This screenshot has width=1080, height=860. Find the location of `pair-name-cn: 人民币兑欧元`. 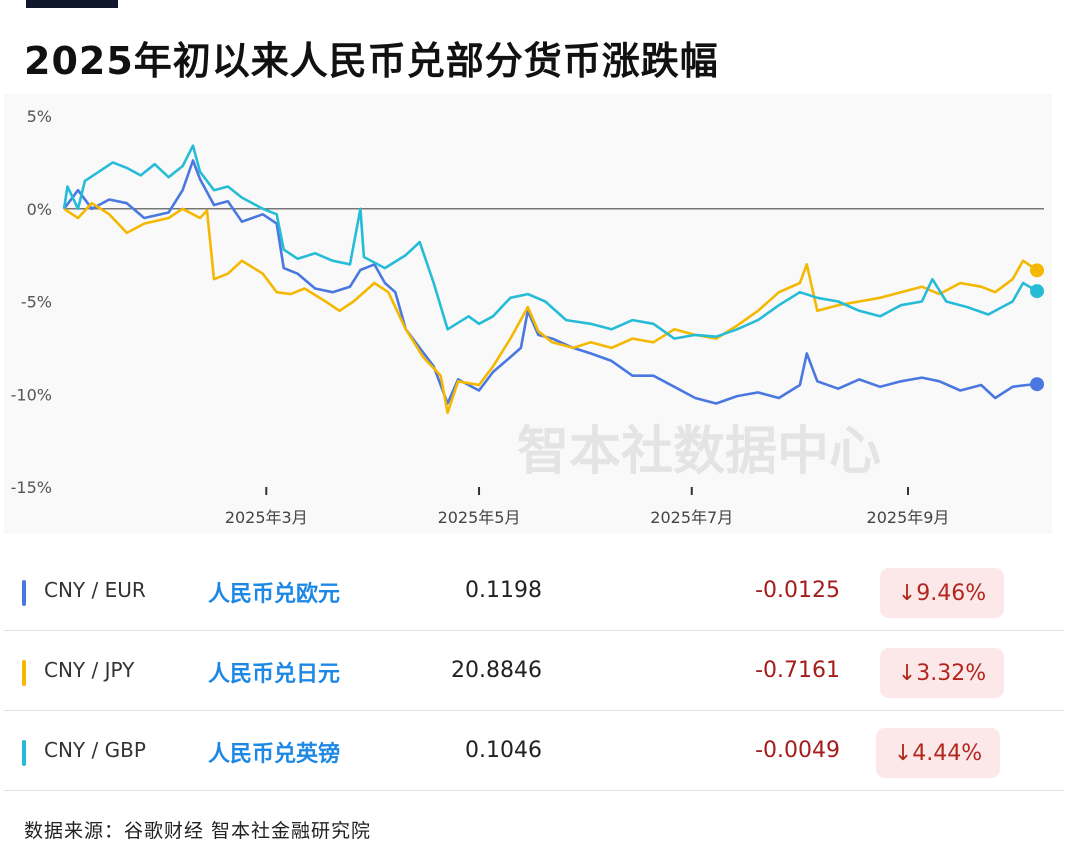

pair-name-cn: 人民币兑欧元 is located at coordinates (274, 594).